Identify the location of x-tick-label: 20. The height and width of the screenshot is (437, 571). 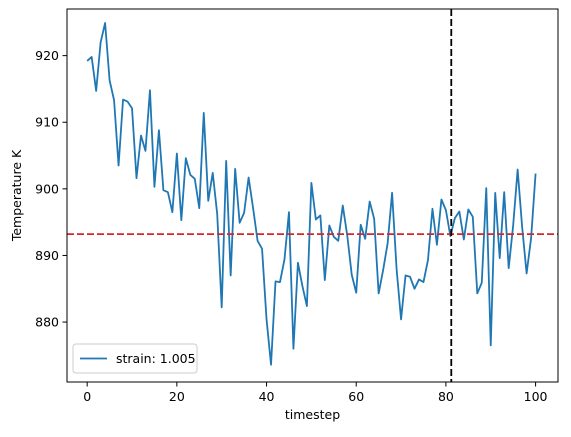
(177, 396).